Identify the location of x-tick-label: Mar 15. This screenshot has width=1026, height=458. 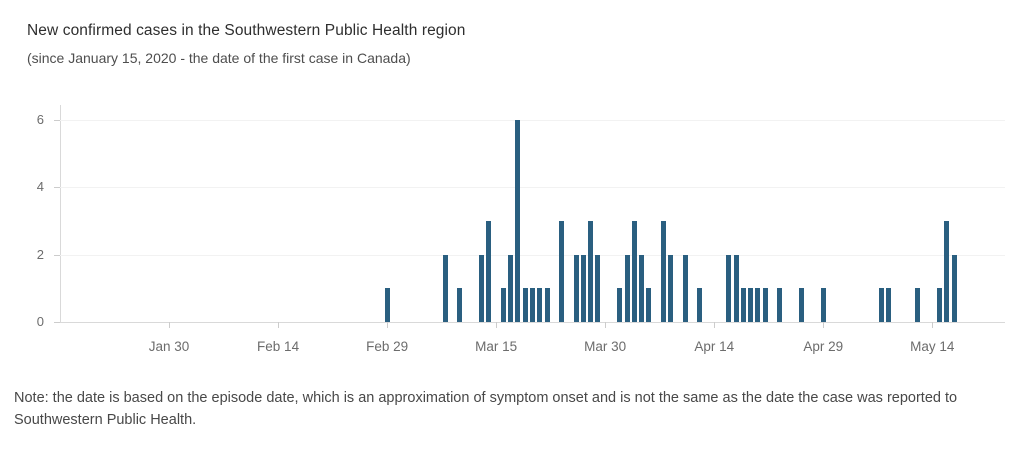
(496, 346).